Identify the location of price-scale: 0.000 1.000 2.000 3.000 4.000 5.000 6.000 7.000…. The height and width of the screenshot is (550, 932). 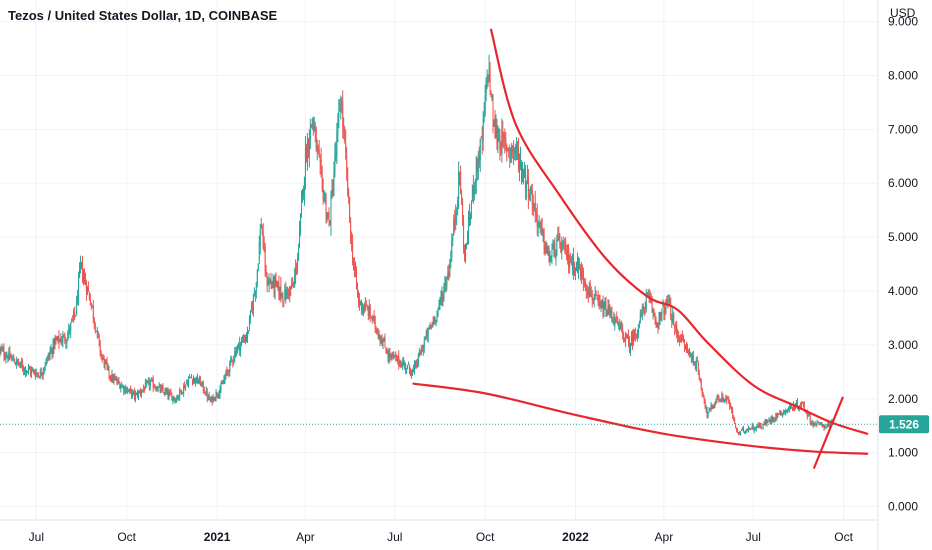
(903, 264).